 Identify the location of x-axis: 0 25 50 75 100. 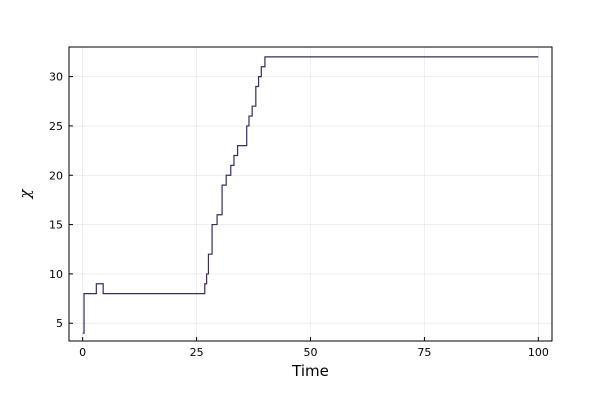
(314, 348).